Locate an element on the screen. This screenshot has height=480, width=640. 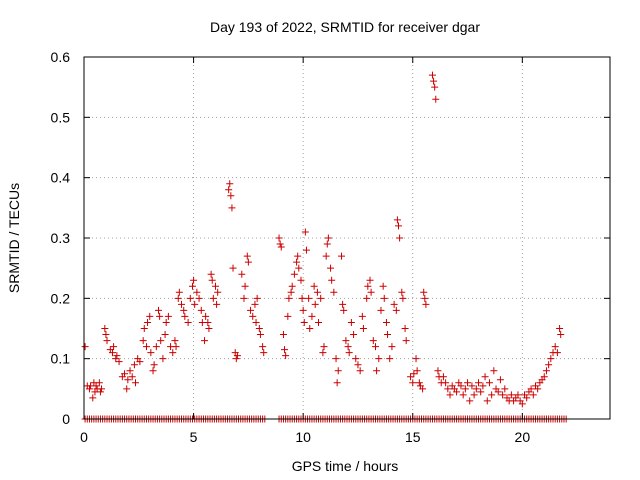
y-tick-label: 0.3 is located at coordinates (61, 238).